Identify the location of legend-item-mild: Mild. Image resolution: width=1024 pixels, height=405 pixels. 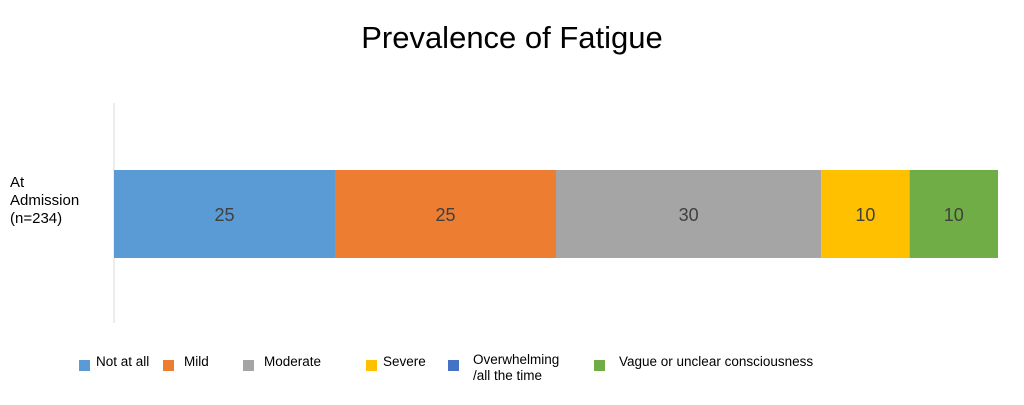
(186, 362).